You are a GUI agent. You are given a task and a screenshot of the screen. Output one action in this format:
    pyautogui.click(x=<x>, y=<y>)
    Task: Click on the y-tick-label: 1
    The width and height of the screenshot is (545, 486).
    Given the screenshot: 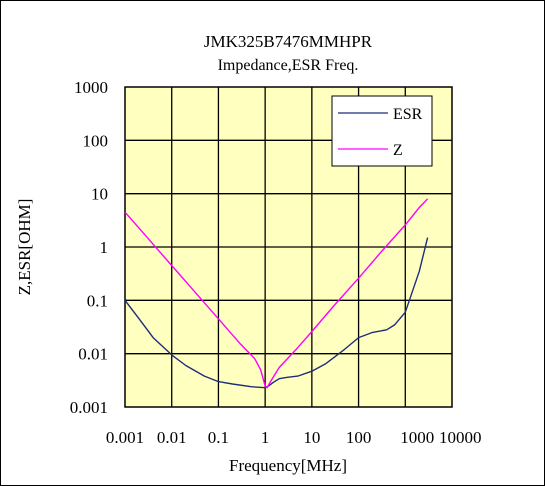 What is the action you would take?
    pyautogui.click(x=104, y=247)
    